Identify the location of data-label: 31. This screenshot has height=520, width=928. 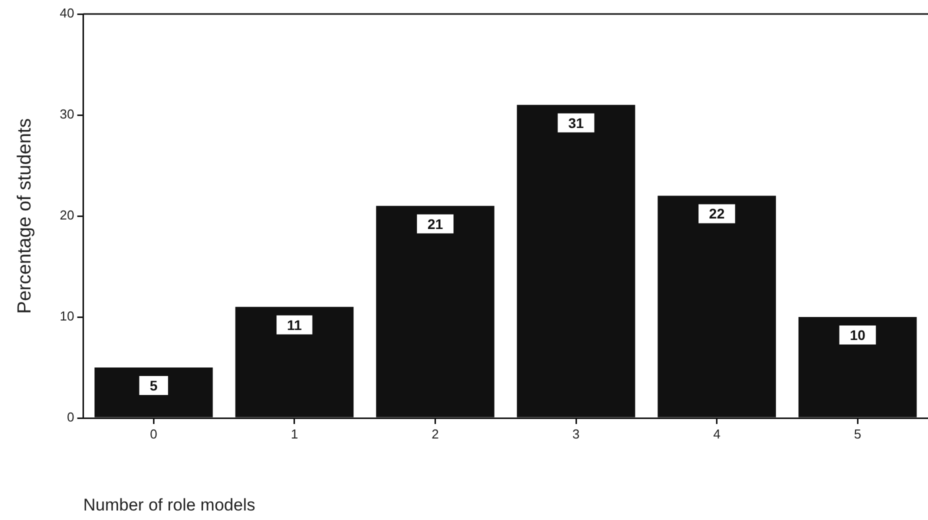
(576, 122).